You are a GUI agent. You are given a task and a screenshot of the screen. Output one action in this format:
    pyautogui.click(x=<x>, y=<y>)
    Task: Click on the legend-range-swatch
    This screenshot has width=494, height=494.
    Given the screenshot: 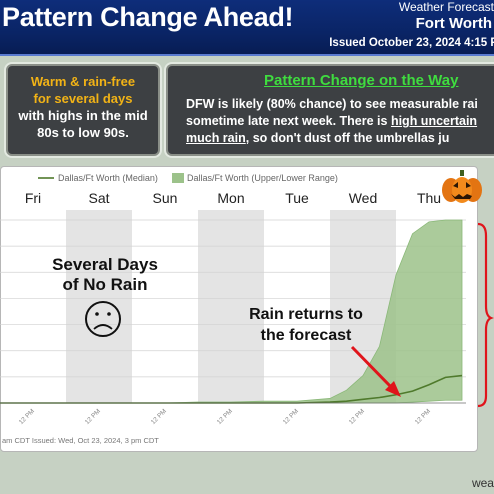 What is the action you would take?
    pyautogui.click(x=178, y=178)
    